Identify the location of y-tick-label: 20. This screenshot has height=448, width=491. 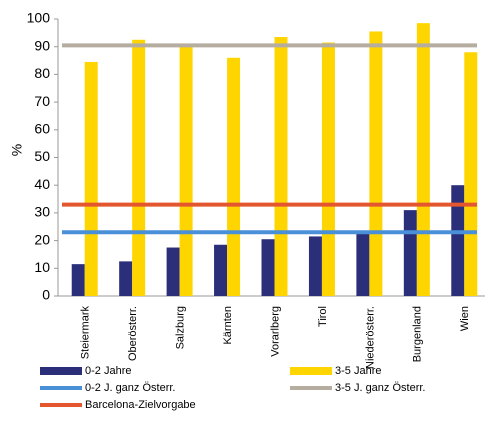
(42, 239).